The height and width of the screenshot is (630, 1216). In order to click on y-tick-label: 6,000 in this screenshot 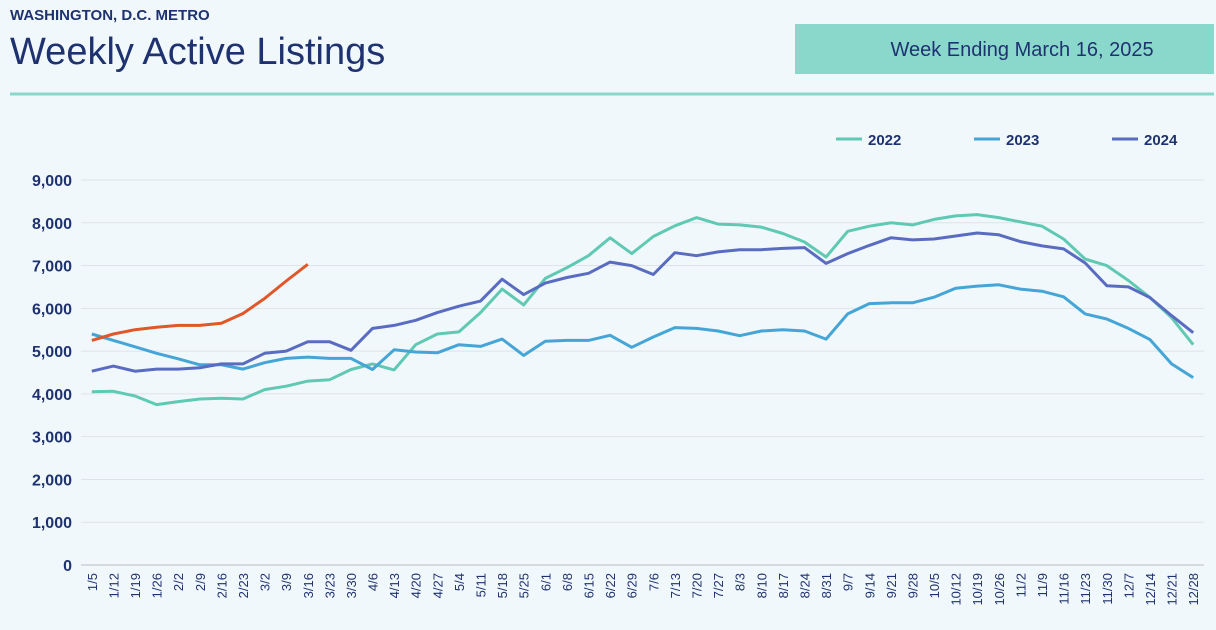, I will do `click(52, 309)`.